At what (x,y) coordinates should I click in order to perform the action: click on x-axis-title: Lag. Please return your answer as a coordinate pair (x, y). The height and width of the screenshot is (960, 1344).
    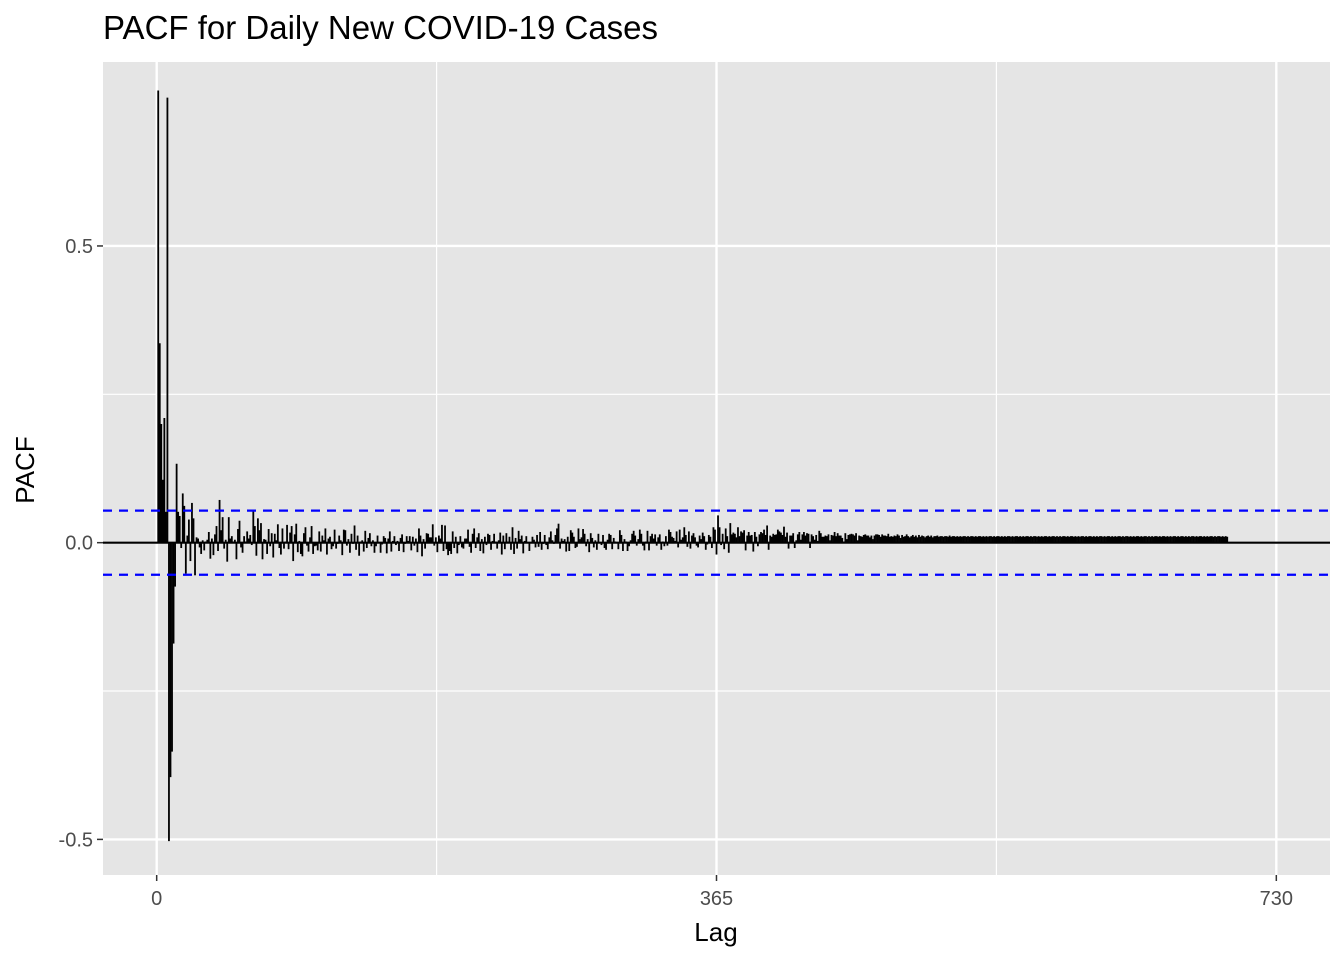
    Looking at the image, I should click on (715, 932).